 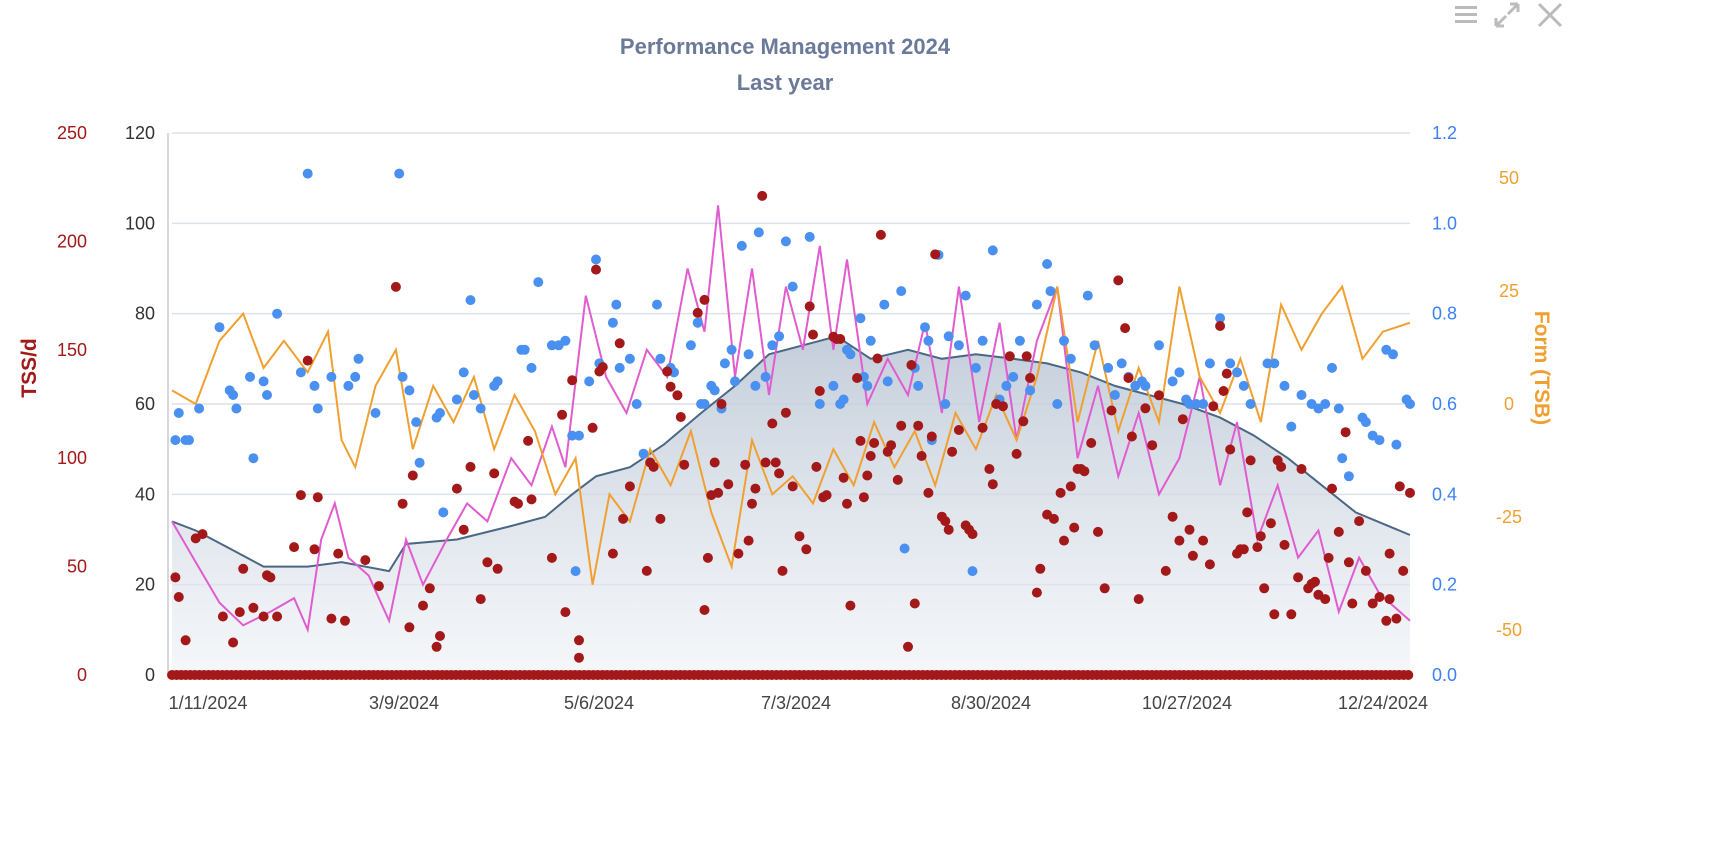 I want to click on chart-title: Performance Management 2024, so click(x=785, y=46).